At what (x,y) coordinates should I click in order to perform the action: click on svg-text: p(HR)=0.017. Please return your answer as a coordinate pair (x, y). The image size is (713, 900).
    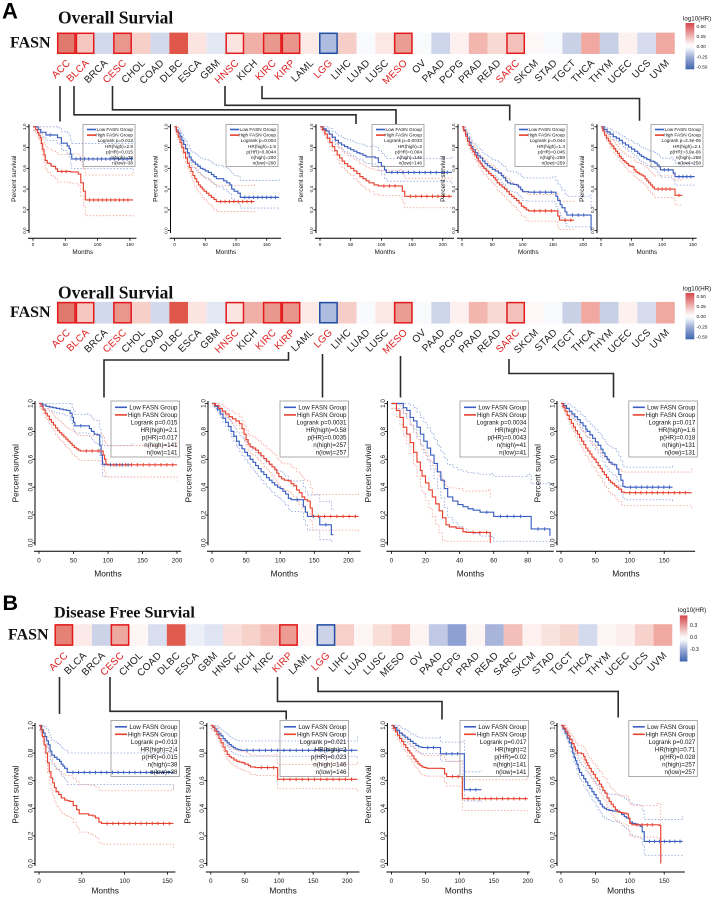
    Looking at the image, I should click on (160, 438).